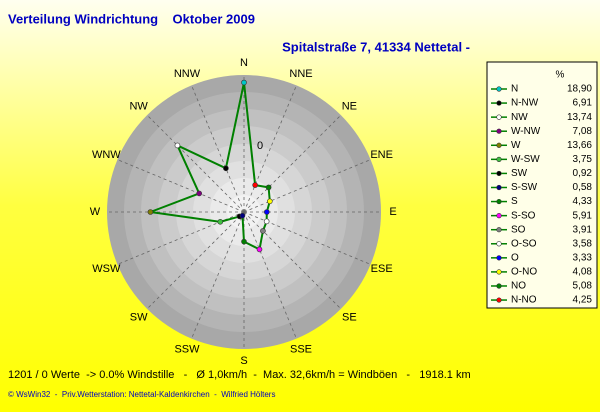 Image resolution: width=600 pixels, height=412 pixels. What do you see at coordinates (583, 159) in the screenshot?
I see `legend-value: 3,75` at bounding box center [583, 159].